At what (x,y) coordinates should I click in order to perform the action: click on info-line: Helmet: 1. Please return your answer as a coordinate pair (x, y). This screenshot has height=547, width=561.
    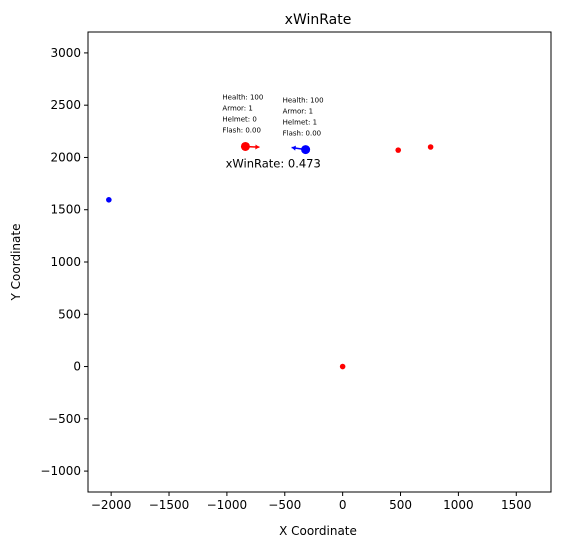
    Looking at the image, I should click on (300, 123).